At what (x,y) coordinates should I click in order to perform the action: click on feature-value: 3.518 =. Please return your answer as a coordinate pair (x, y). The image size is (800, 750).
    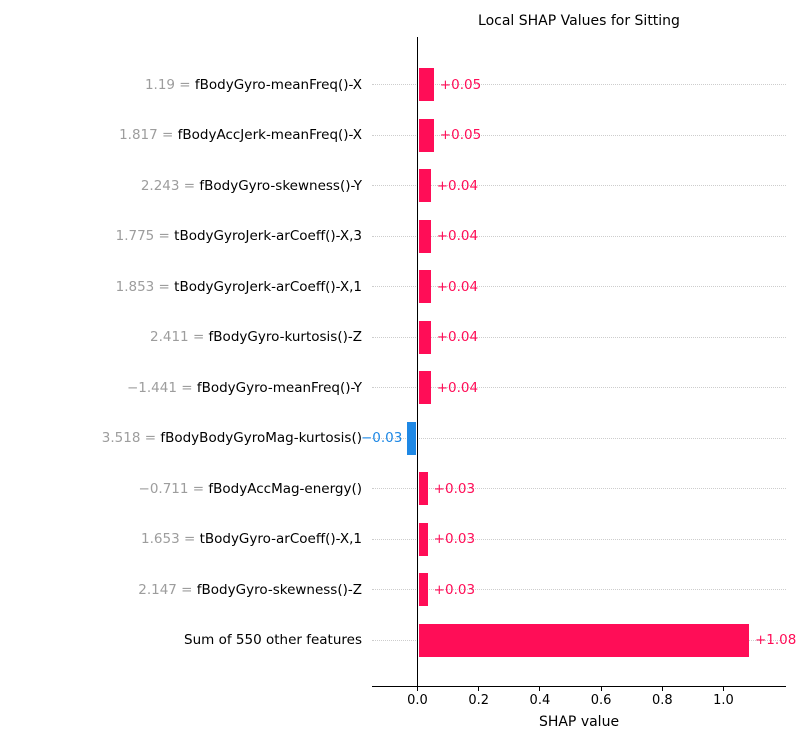
    Looking at the image, I should click on (131, 438).